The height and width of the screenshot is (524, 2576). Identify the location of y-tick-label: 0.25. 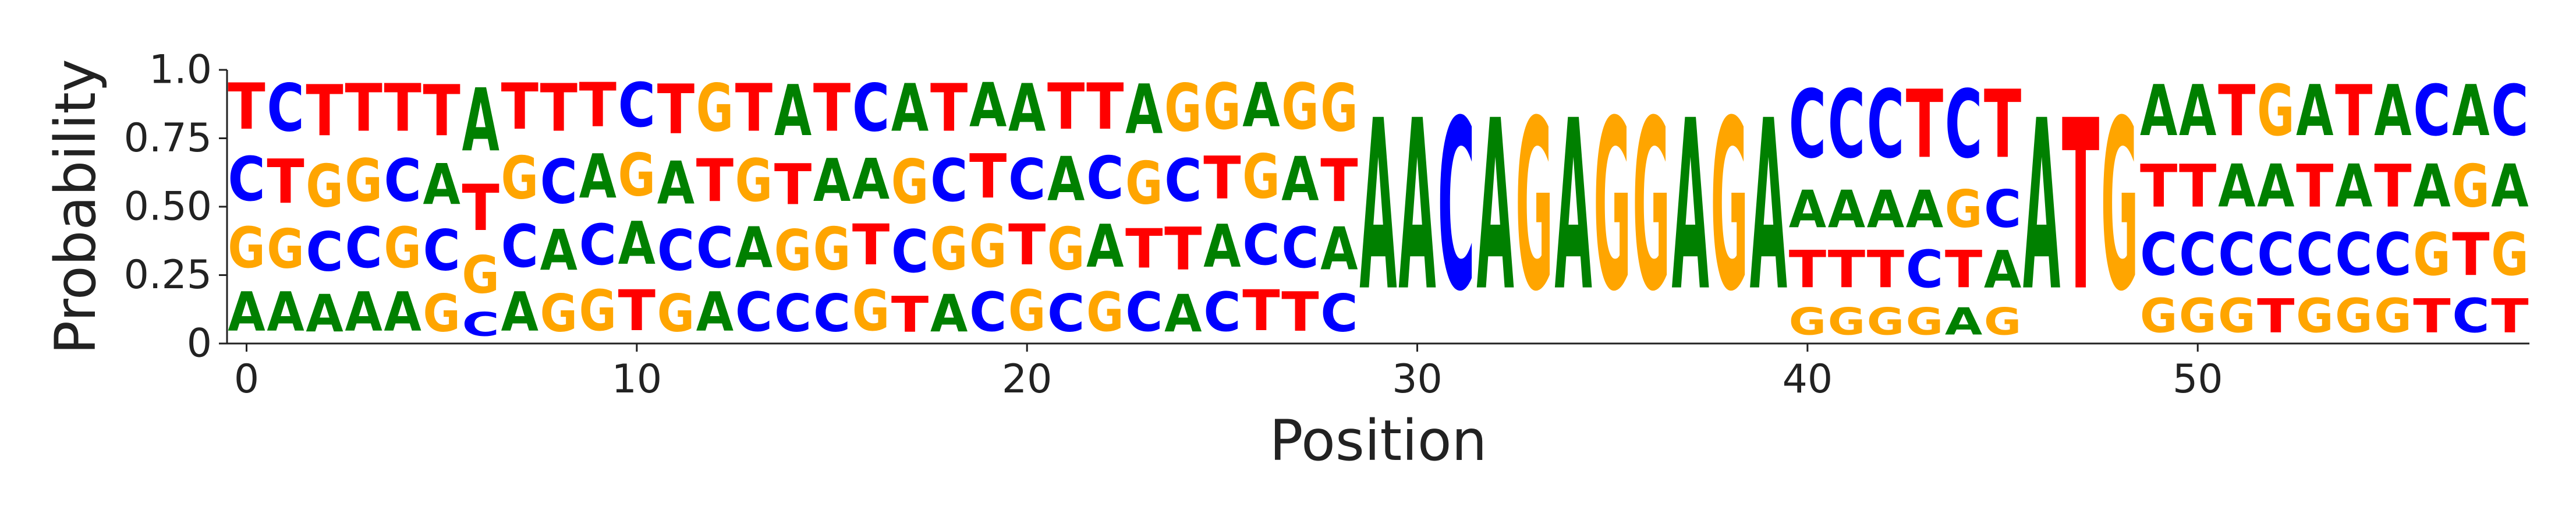
(168, 275).